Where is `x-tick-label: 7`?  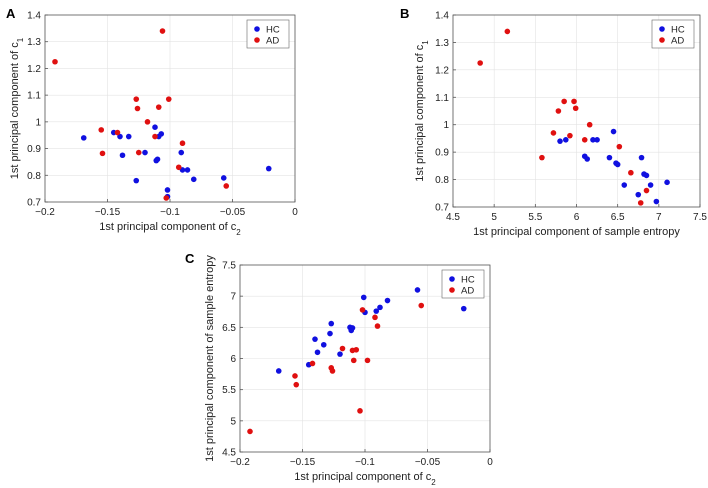
x-tick-label: 7 is located at coordinates (659, 217).